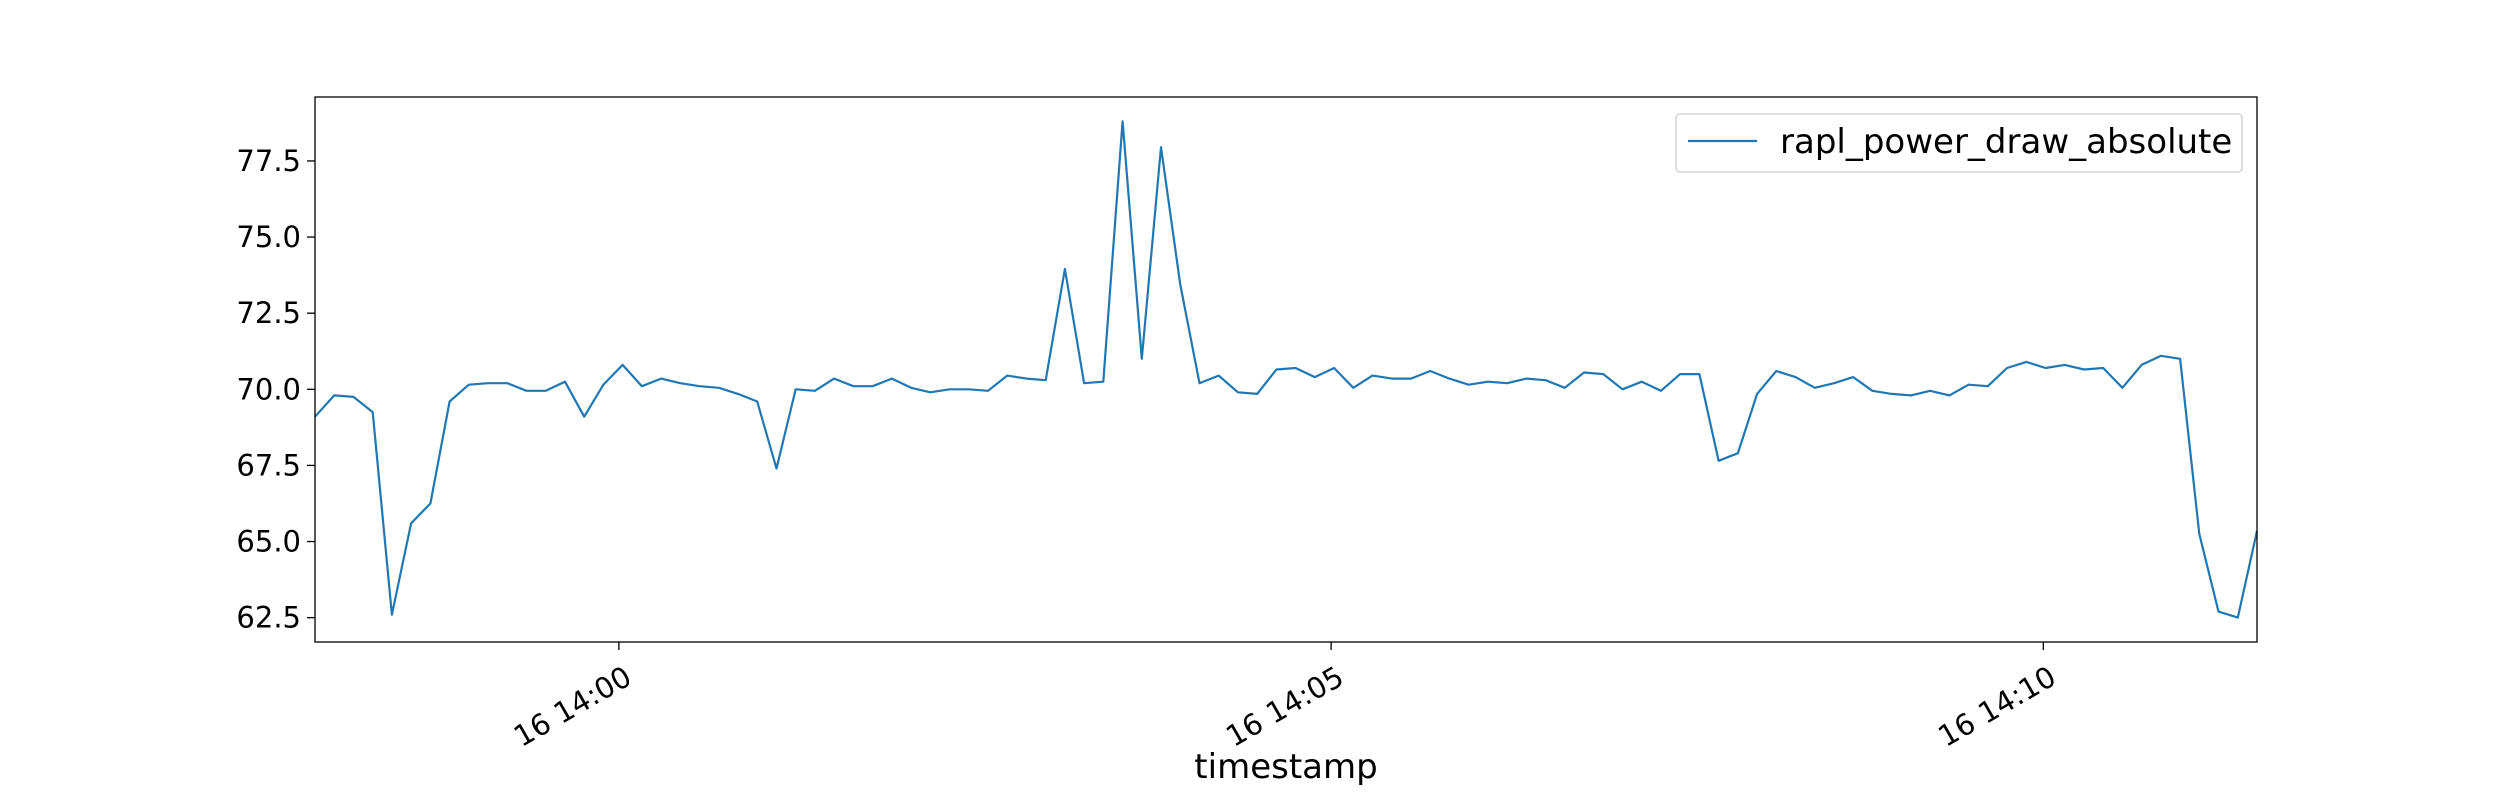  Describe the element at coordinates (268, 389) in the screenshot. I see `y-tick-label: 70.0` at that location.